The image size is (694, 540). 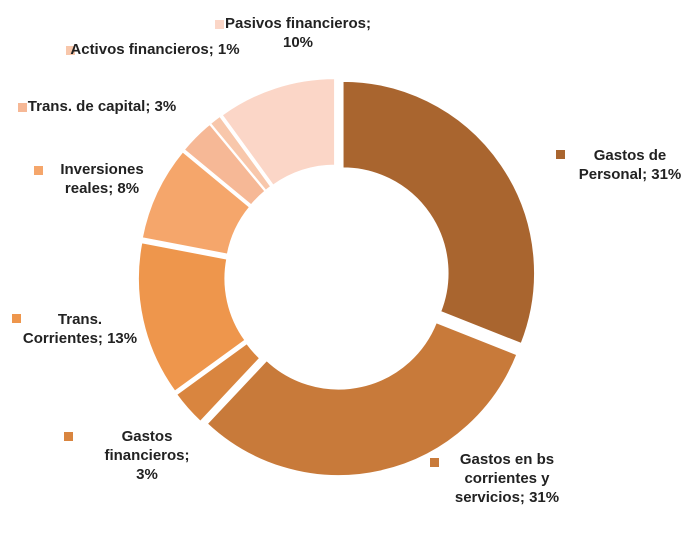 I want to click on data-label: Activos financieros; 1%, so click(x=155, y=49).